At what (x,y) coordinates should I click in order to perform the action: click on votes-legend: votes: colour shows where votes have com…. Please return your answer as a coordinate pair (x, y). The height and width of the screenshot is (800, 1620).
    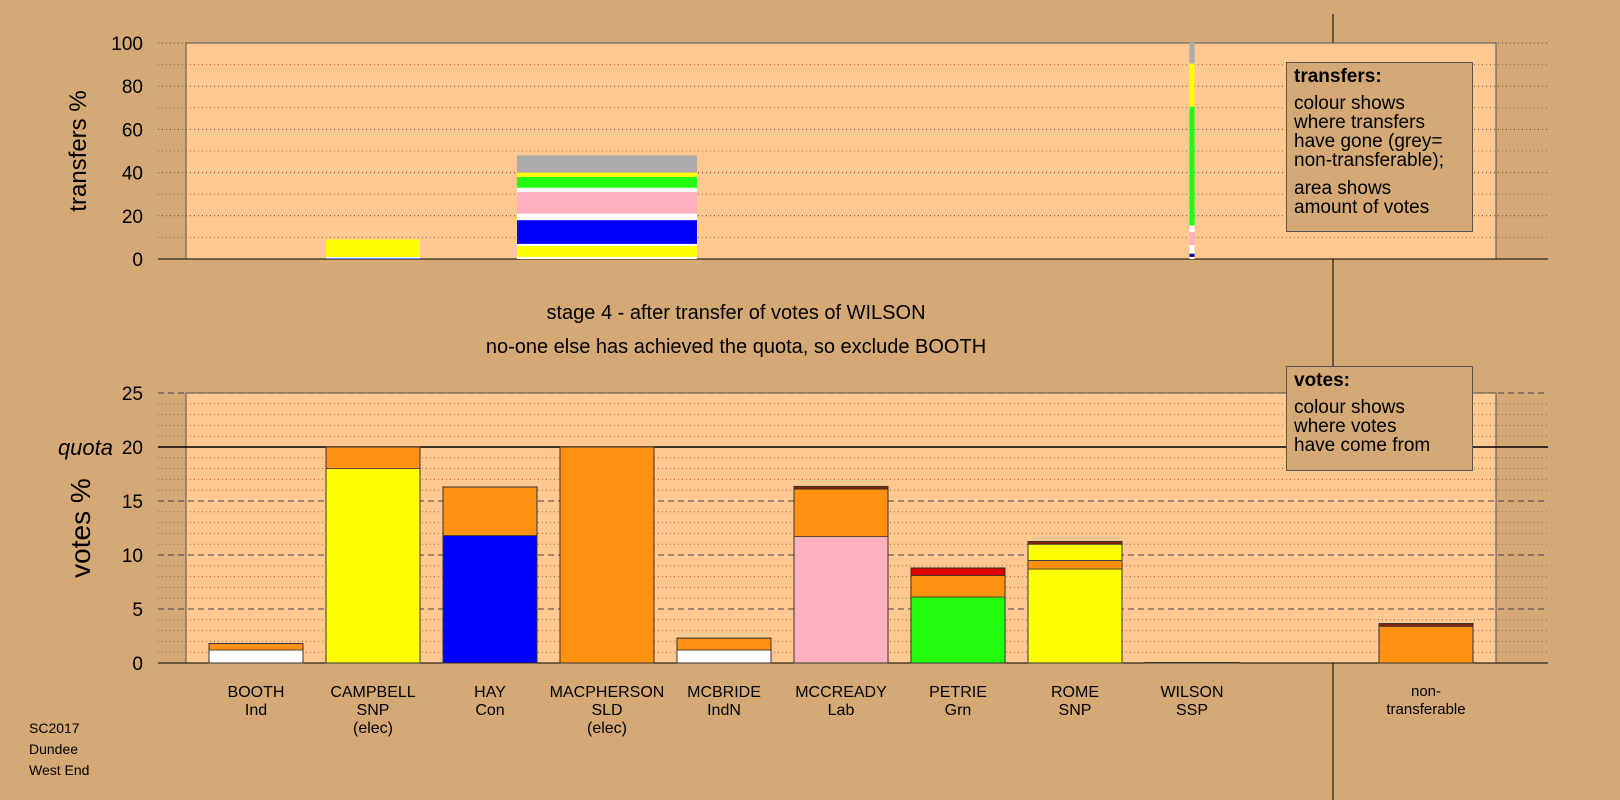
    Looking at the image, I should click on (1379, 418).